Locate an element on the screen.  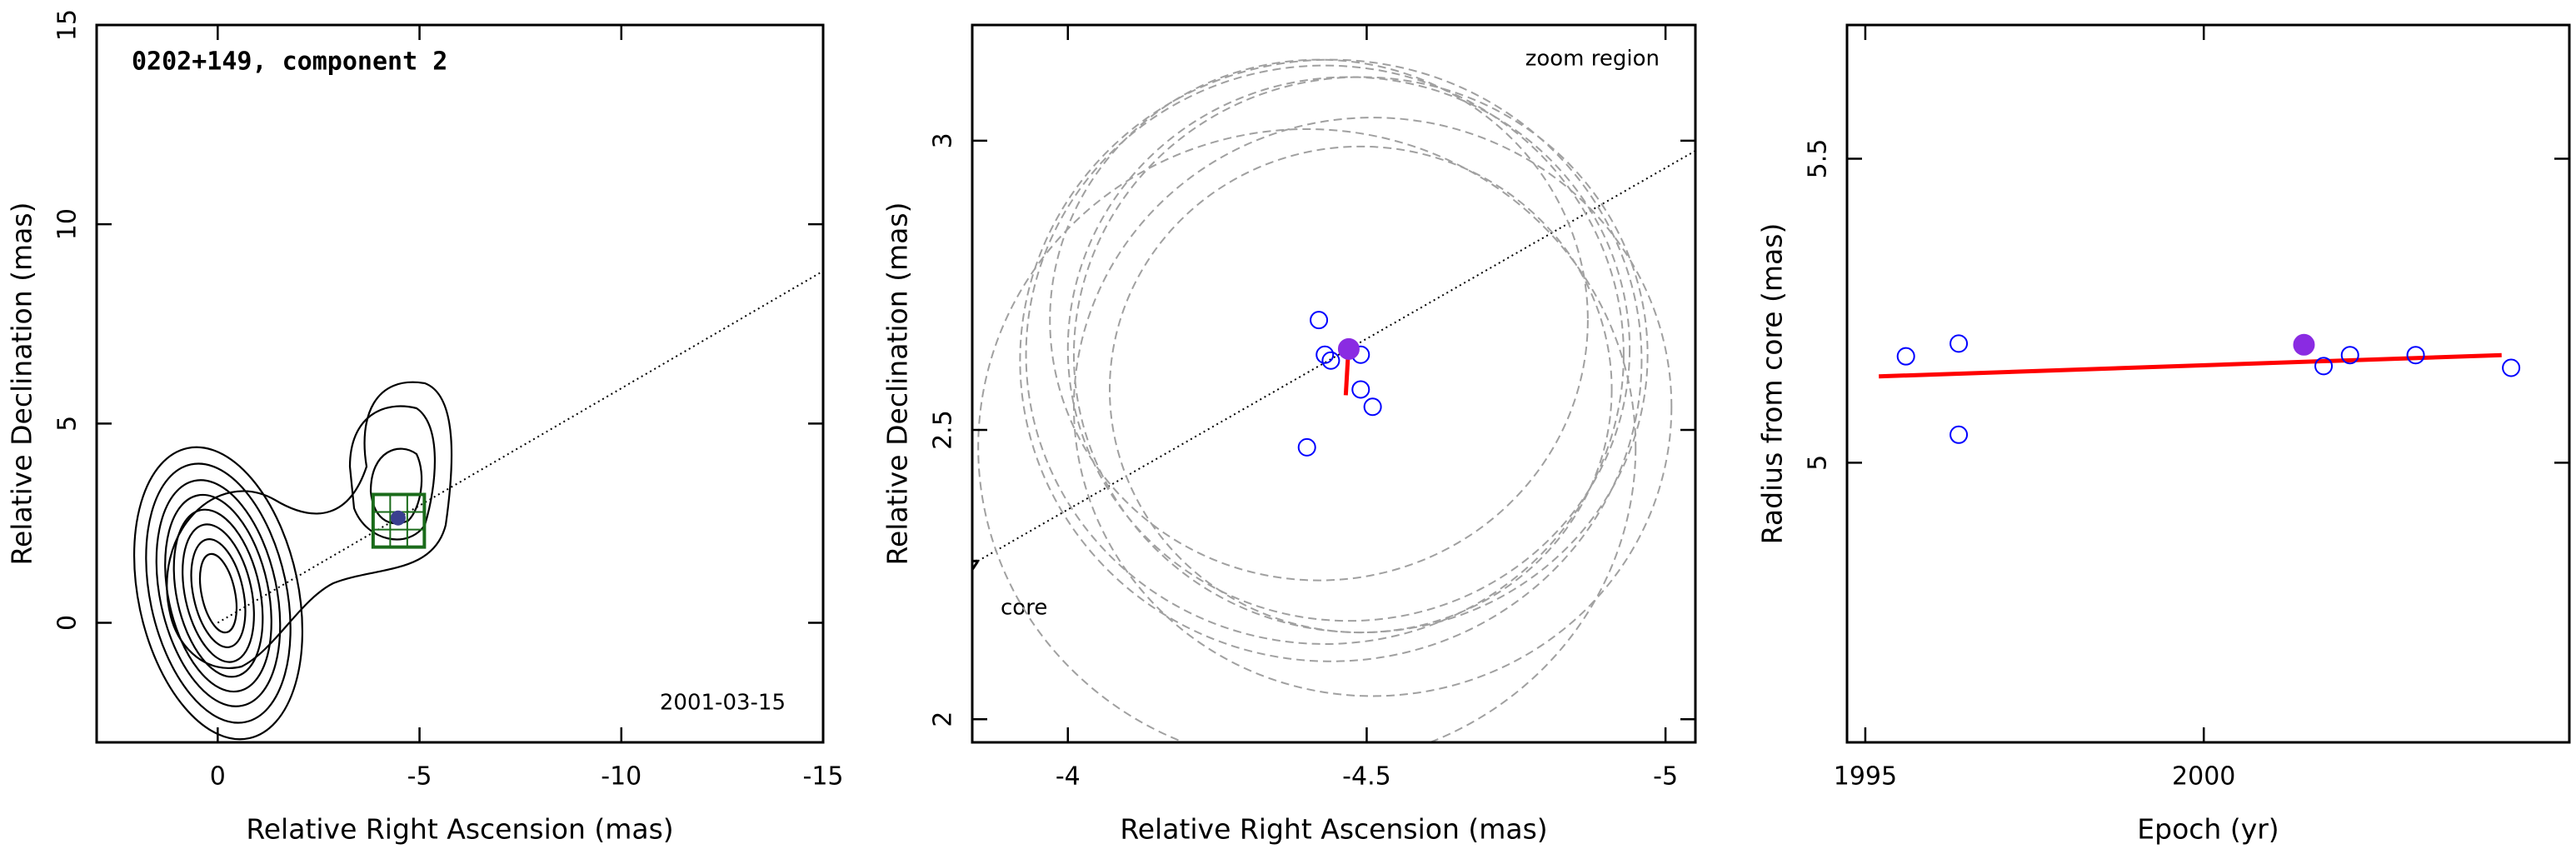
x-tick-label: -10 is located at coordinates (621, 777).